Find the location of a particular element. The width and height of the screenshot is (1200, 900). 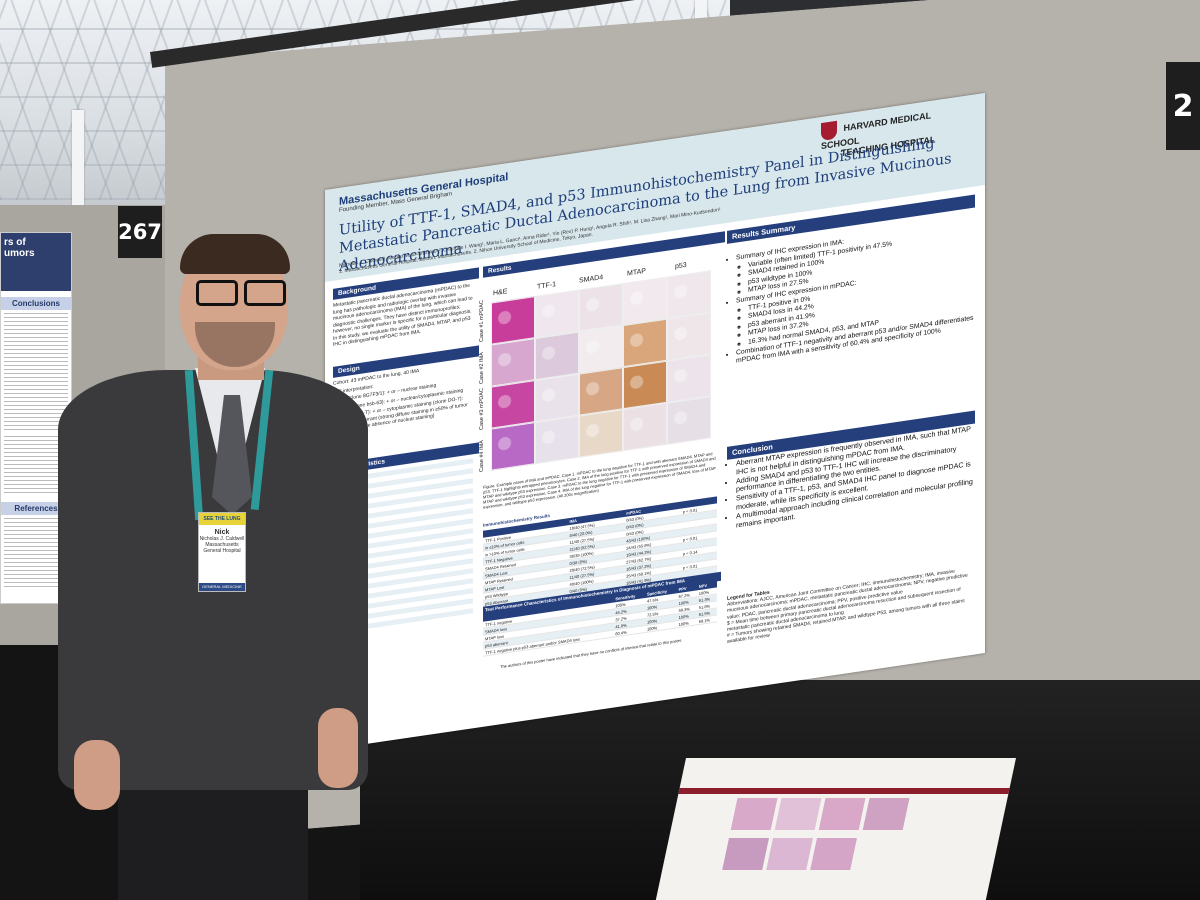

booth-number-left: 267 is located at coordinates (140, 232).